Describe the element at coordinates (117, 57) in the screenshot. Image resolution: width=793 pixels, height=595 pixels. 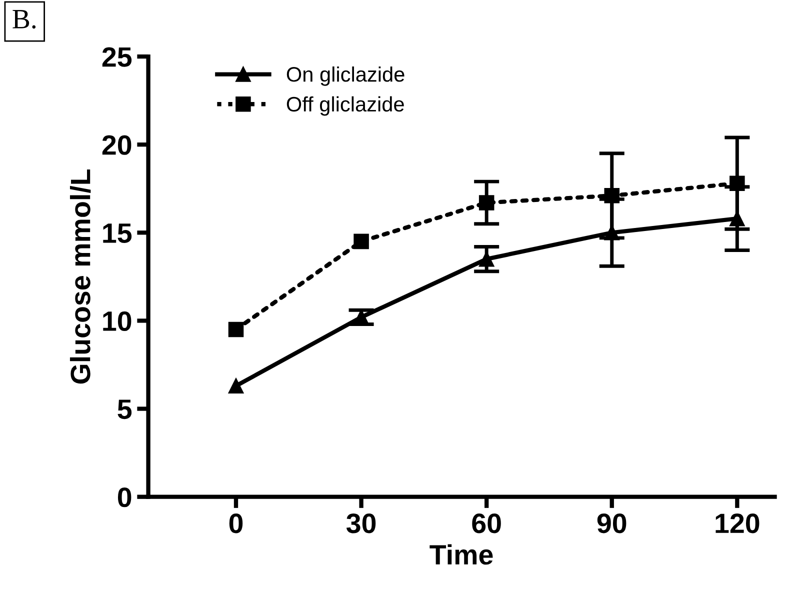
I see `y-tick-label: 25` at that location.